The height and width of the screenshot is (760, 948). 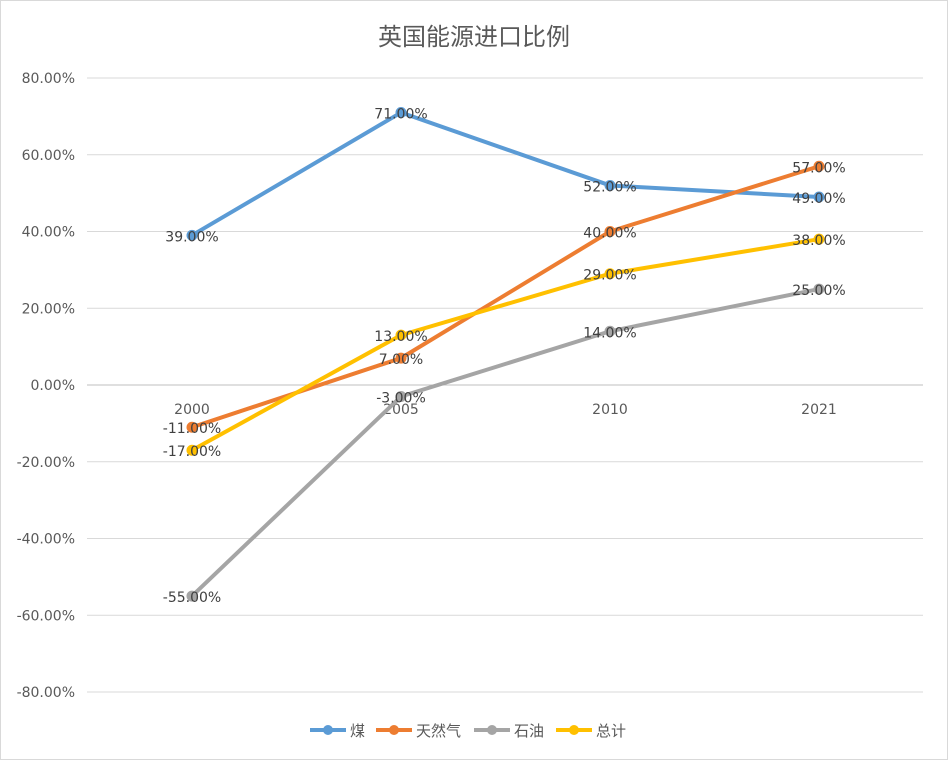 What do you see at coordinates (610, 410) in the screenshot?
I see `x-tick-label: 2010` at bounding box center [610, 410].